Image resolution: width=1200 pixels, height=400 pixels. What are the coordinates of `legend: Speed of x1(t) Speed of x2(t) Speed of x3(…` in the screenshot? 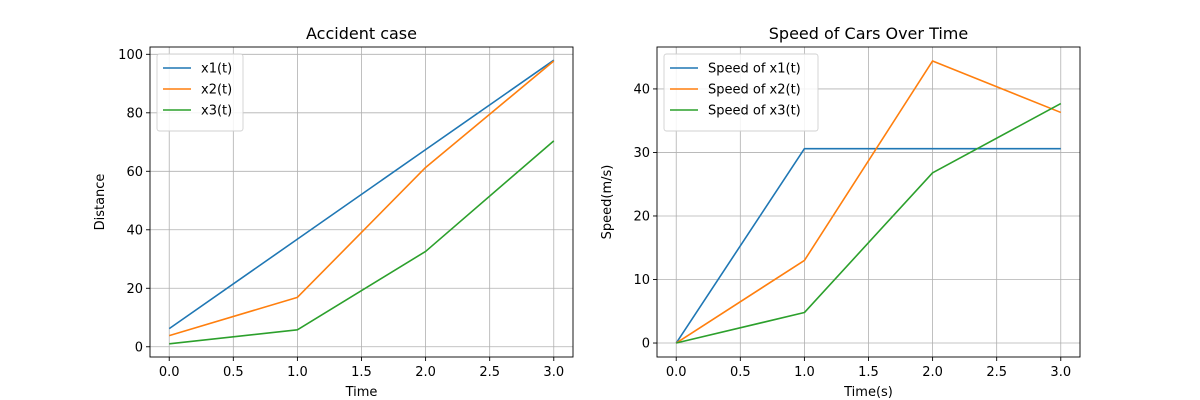 It's located at (741, 92).